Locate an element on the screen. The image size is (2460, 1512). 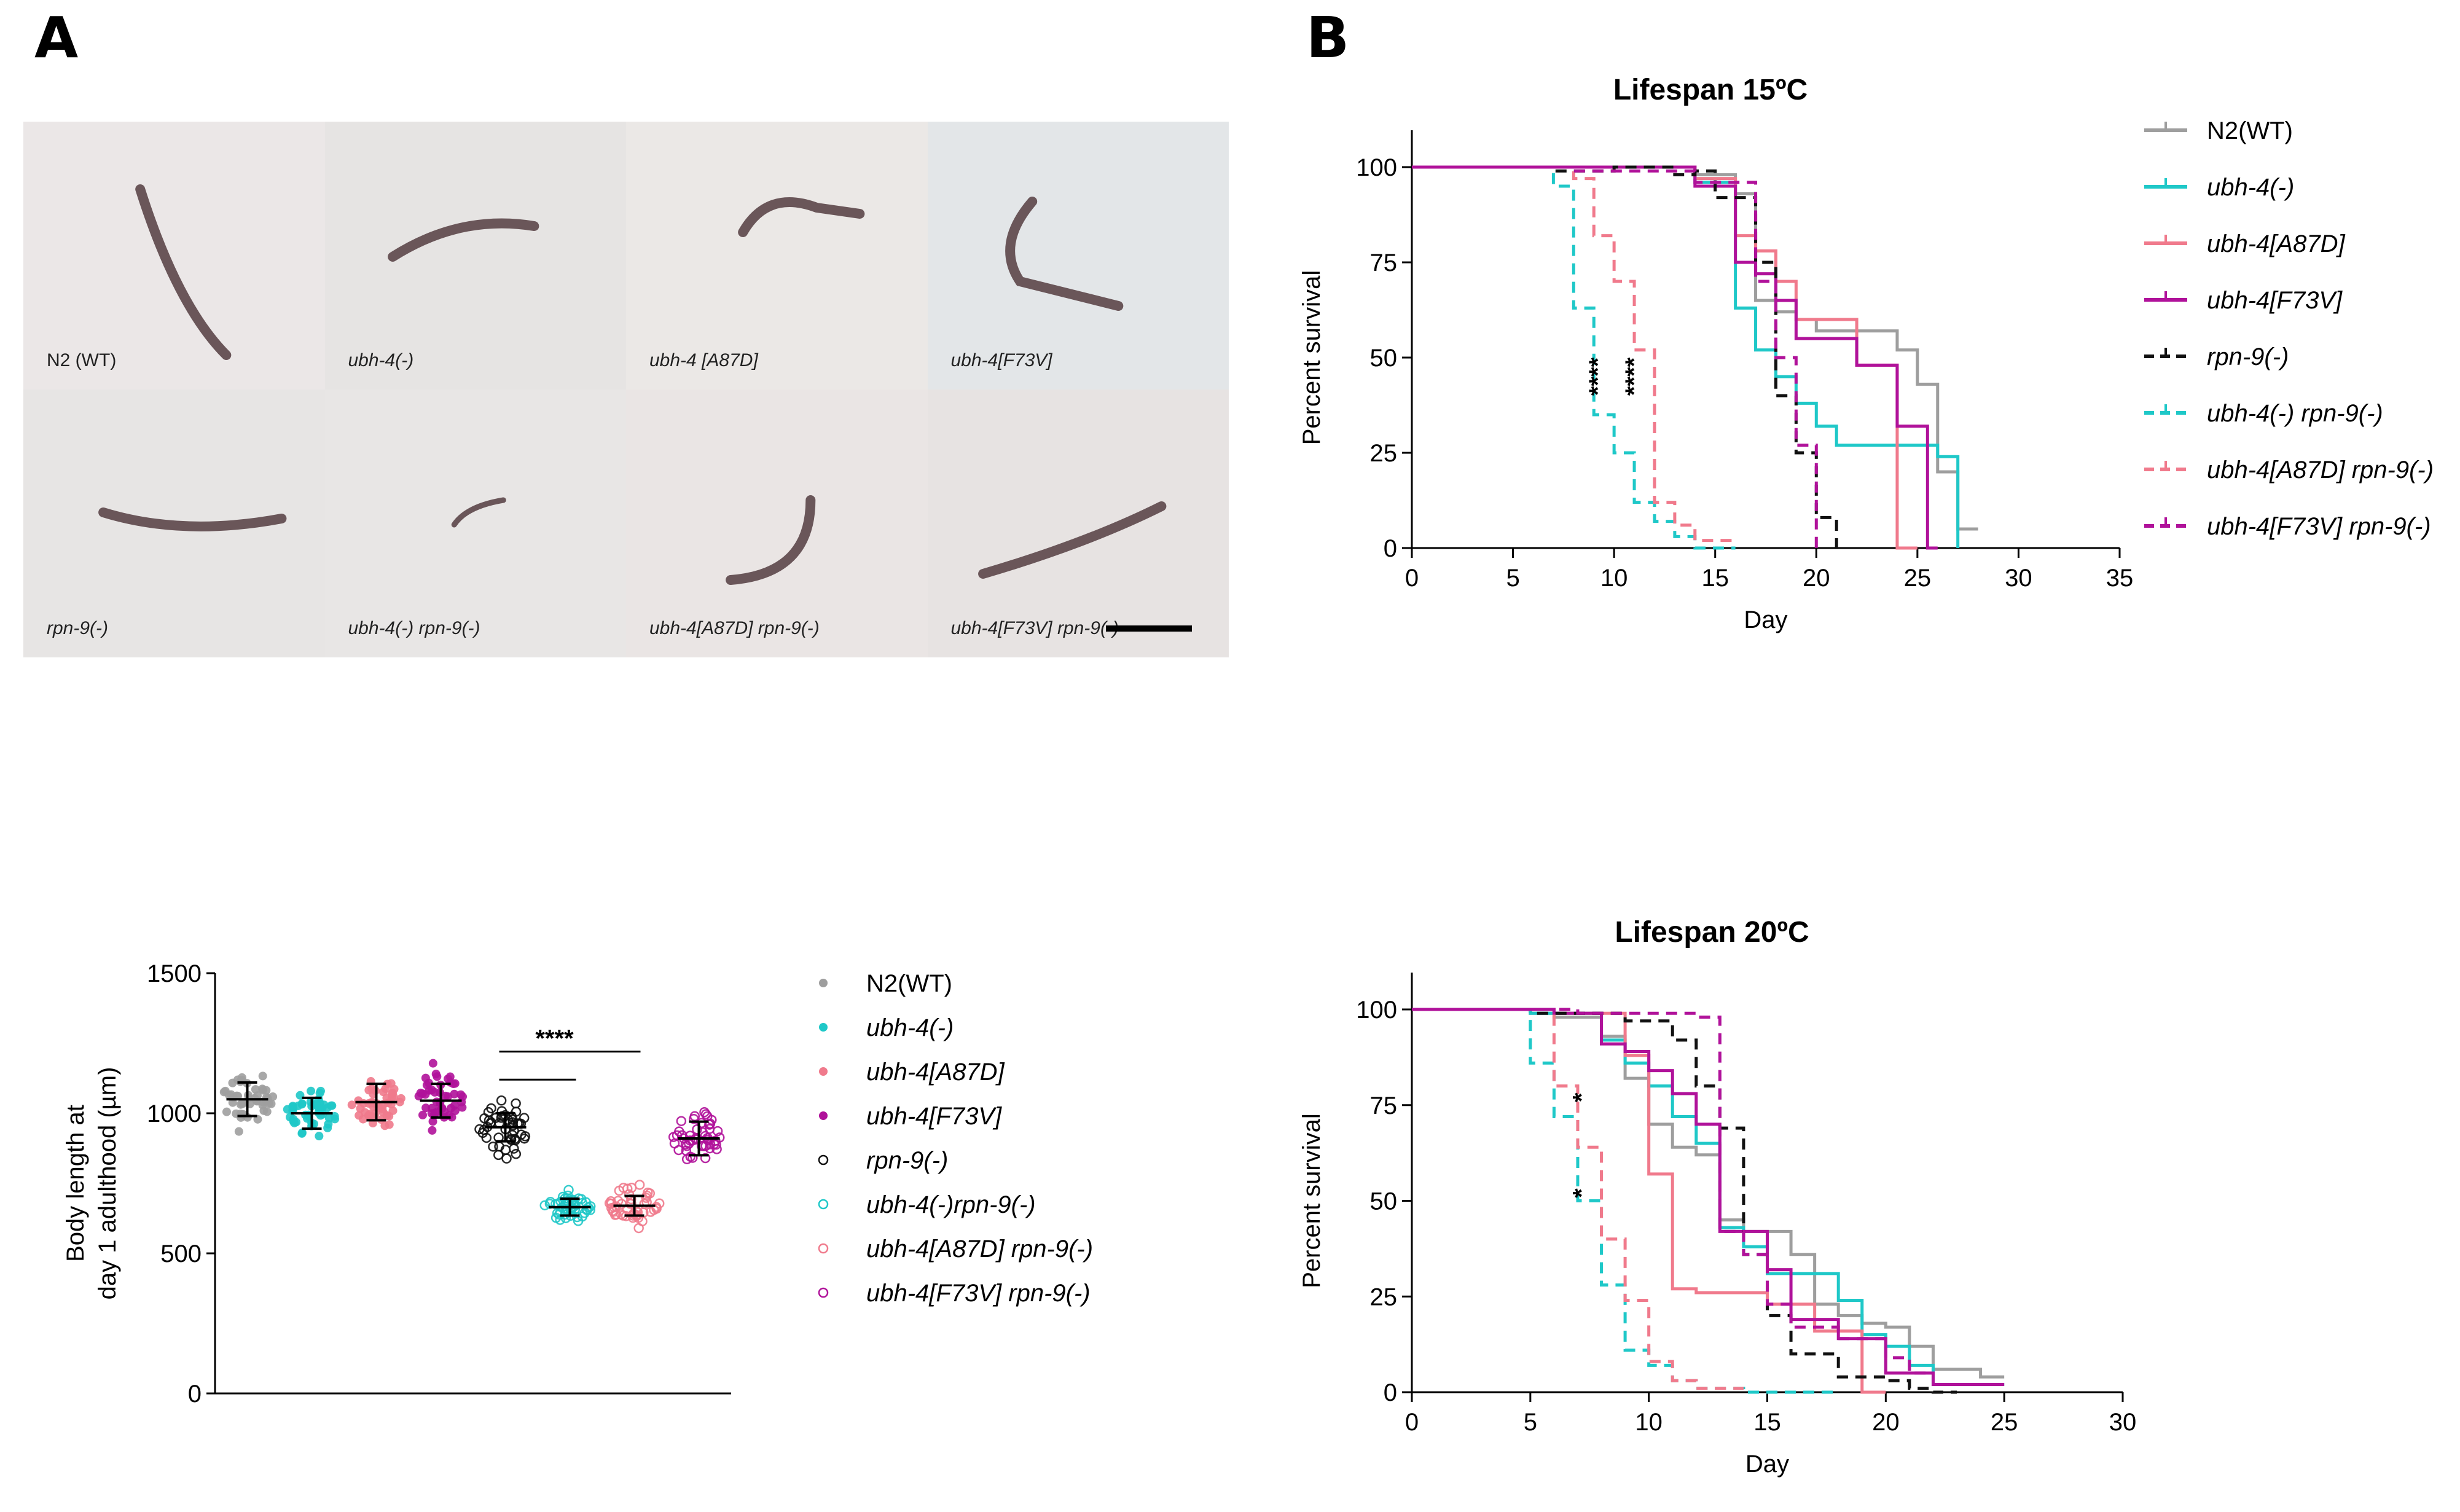
worm-photo: rpn-9(-) is located at coordinates (174, 523).